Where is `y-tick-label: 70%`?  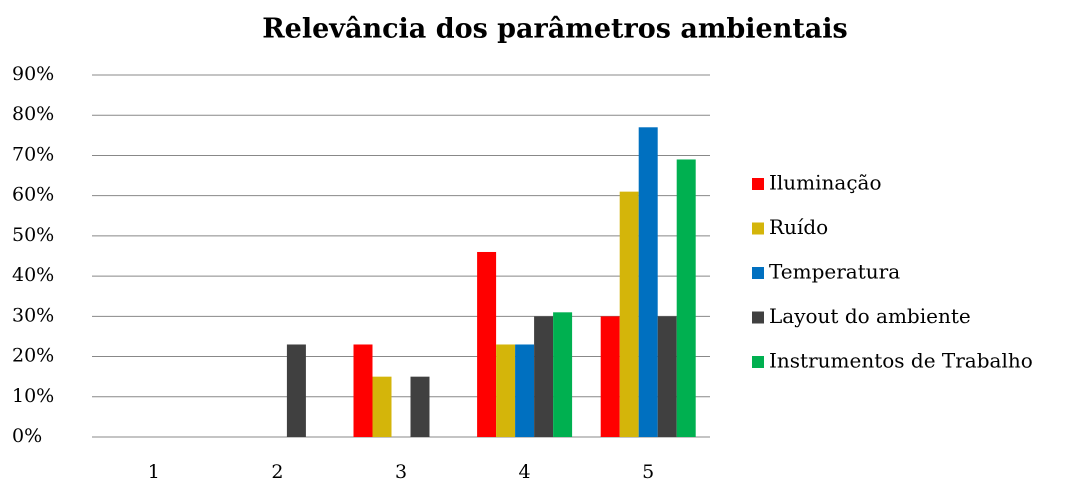 y-tick-label: 70% is located at coordinates (33, 154).